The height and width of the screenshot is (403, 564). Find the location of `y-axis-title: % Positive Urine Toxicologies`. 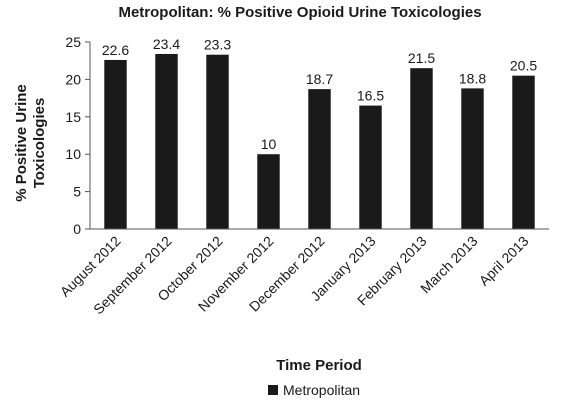

y-axis-title: % Positive Urine Toxicologies is located at coordinates (30, 143).